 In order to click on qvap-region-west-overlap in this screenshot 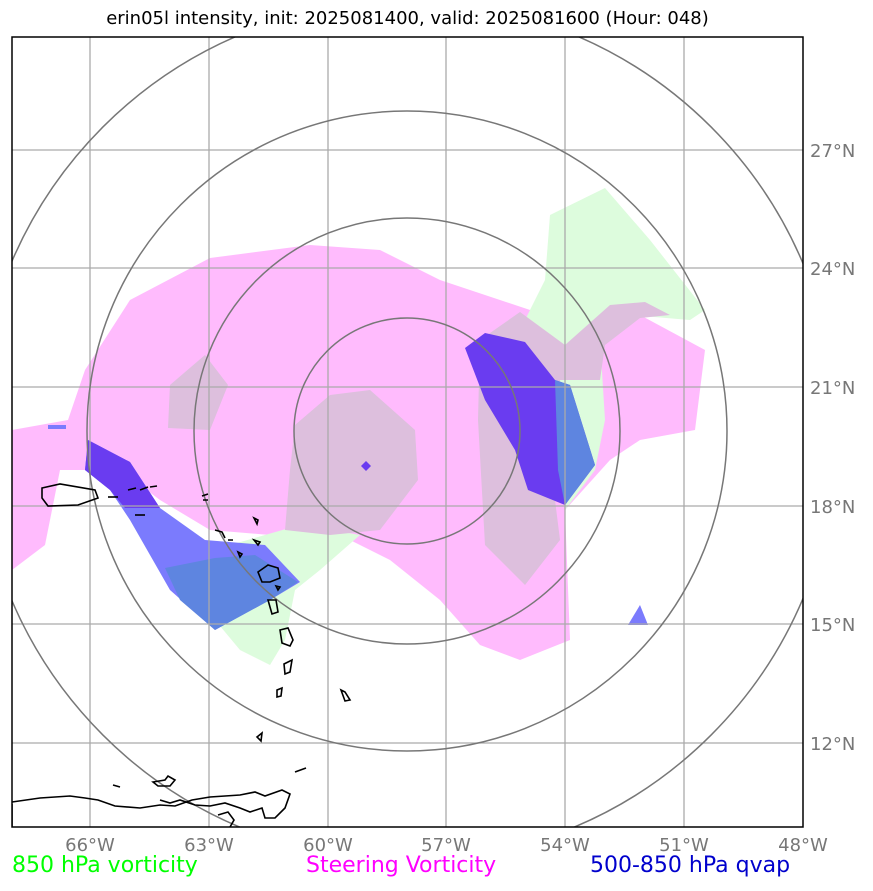, I will do `click(231, 592)`.